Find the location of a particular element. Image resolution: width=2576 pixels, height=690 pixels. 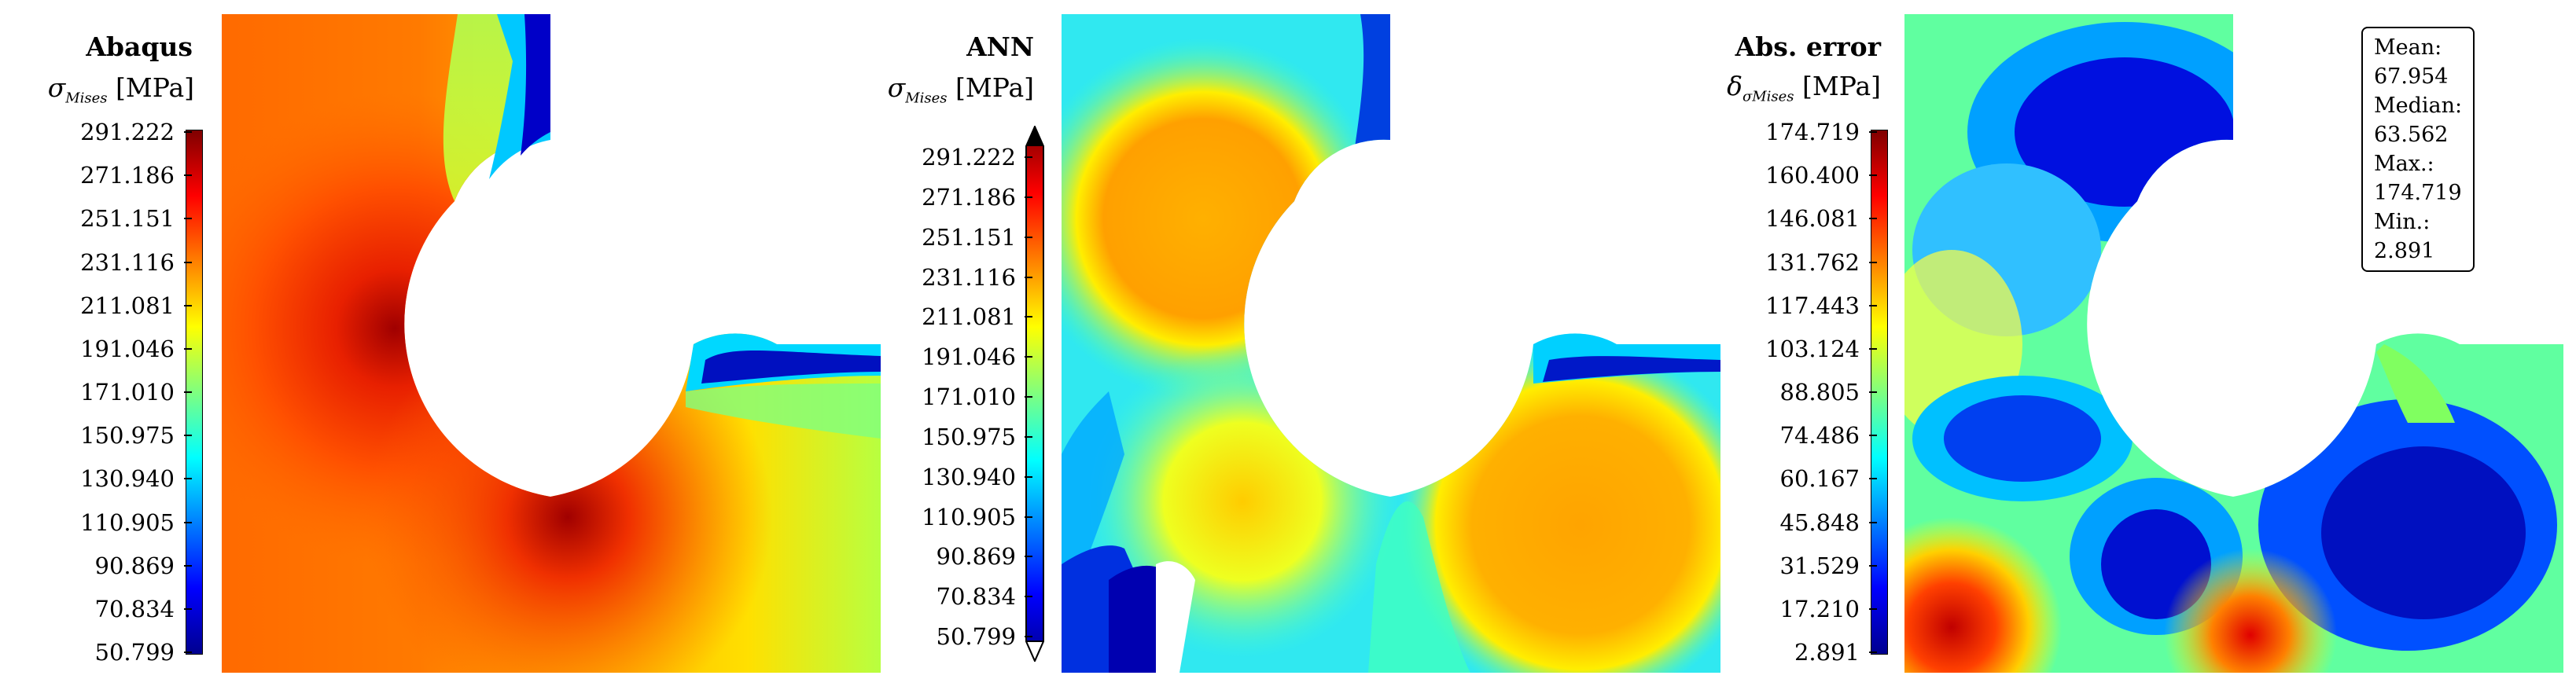

colorbar-tick-label: 45.848 is located at coordinates (1819, 522).